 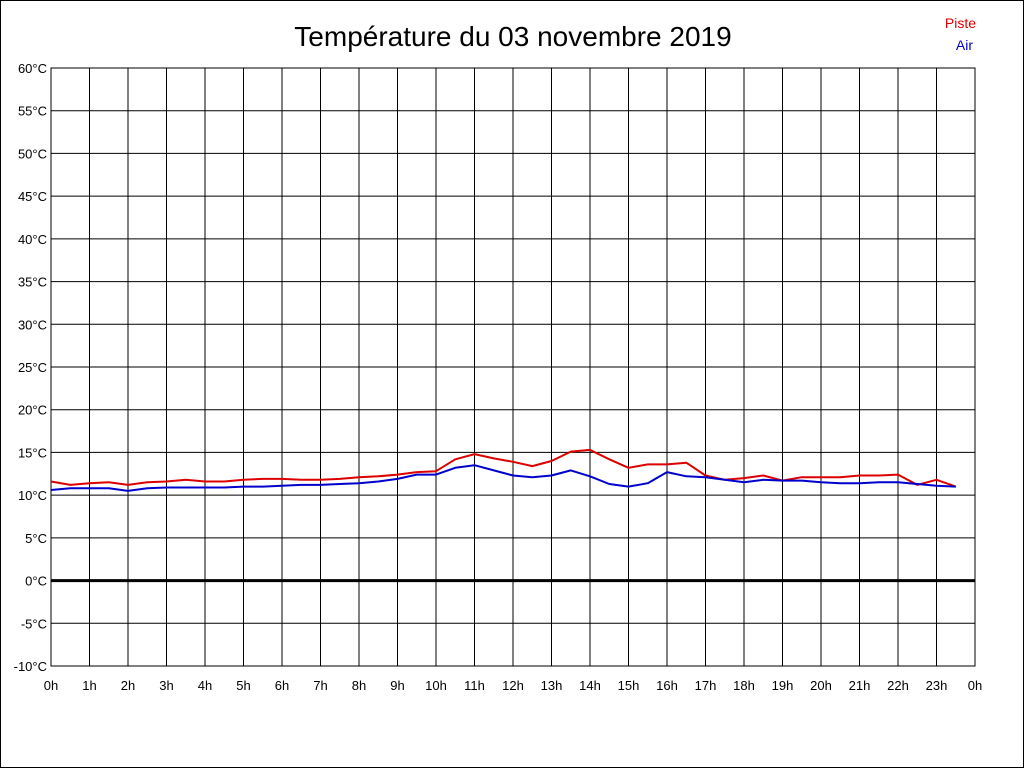 I want to click on x-tick-label: 7h, so click(x=320, y=685).